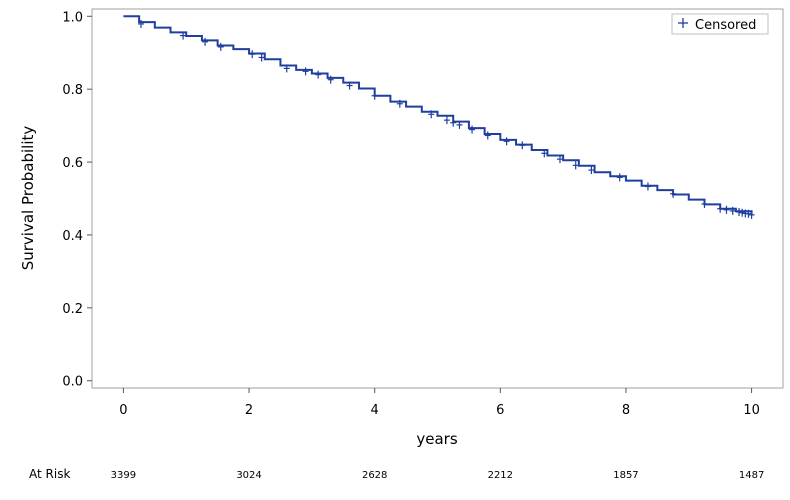  What do you see at coordinates (77, 200) in the screenshot?
I see `y-axis: 0.0 0.2 0.4 0.6 0.8 1.0` at bounding box center [77, 200].